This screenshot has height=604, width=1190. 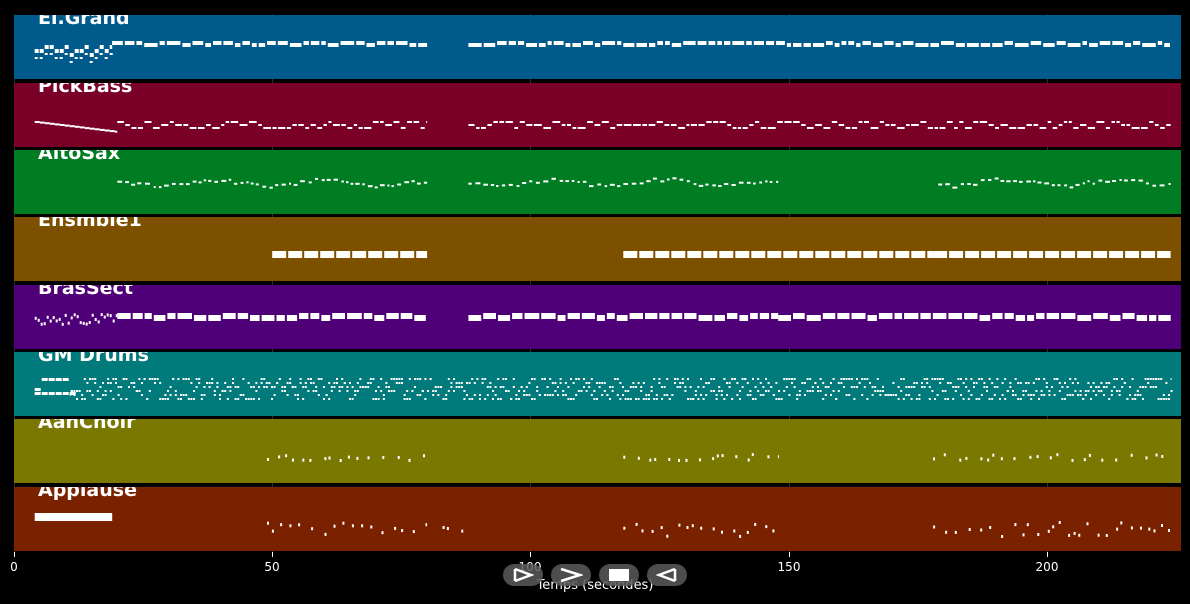 I want to click on play-button, so click(x=523, y=575).